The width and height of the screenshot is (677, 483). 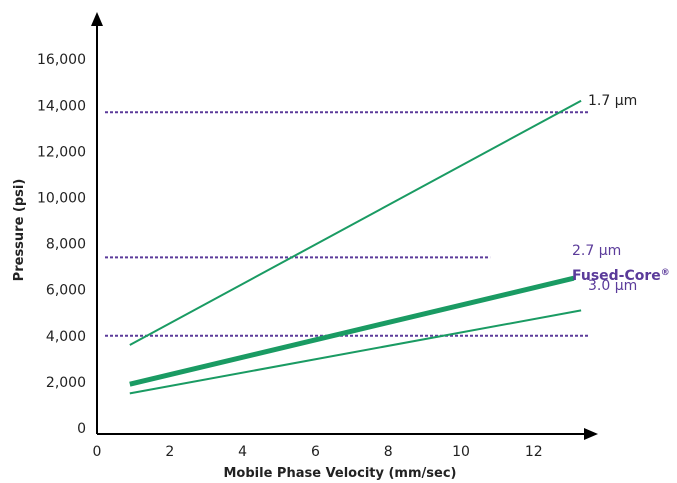 I want to click on series-label-fused-core: Fused-Core®, so click(x=621, y=276).